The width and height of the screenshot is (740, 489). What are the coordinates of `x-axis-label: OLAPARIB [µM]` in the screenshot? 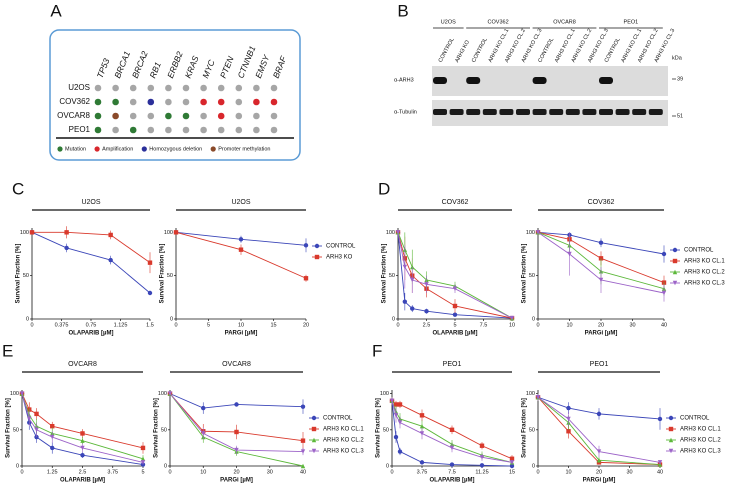 It's located at (82, 481).